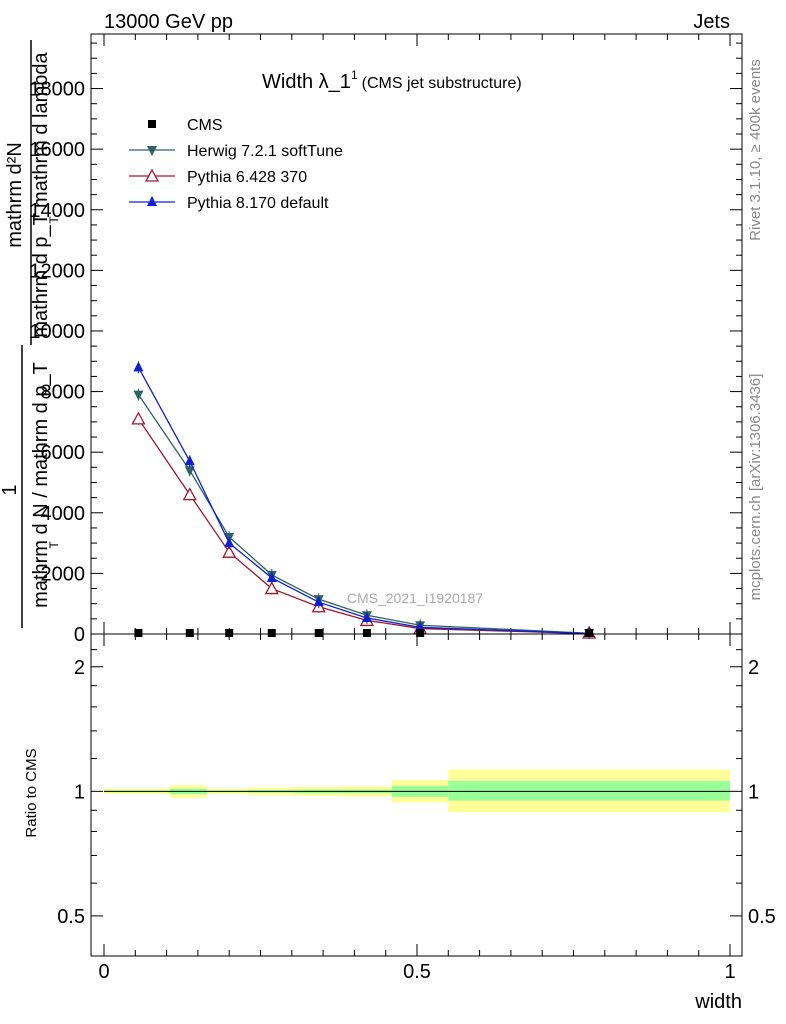 The image size is (786, 1024). Describe the element at coordinates (79, 792) in the screenshot. I see `ratio-y-tick-label: 1` at that location.